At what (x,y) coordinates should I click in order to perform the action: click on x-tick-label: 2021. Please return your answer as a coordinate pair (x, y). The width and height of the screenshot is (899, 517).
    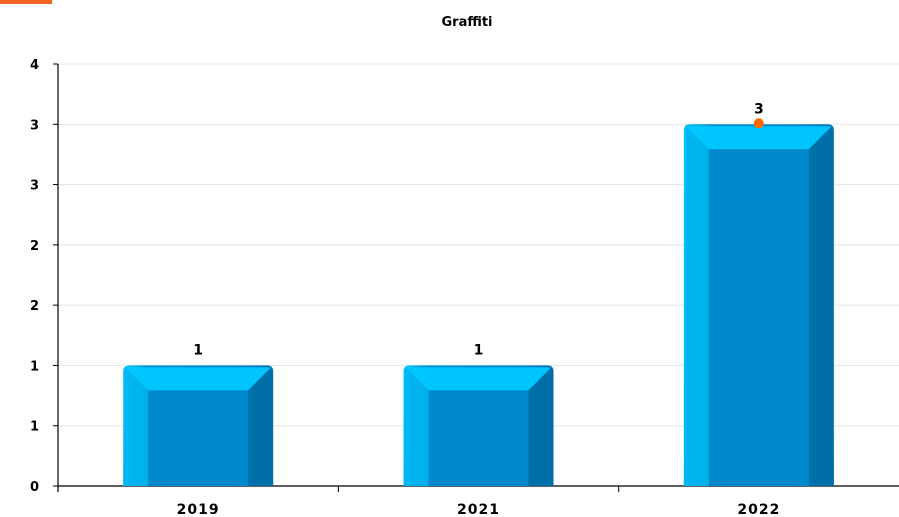
    Looking at the image, I should click on (478, 509).